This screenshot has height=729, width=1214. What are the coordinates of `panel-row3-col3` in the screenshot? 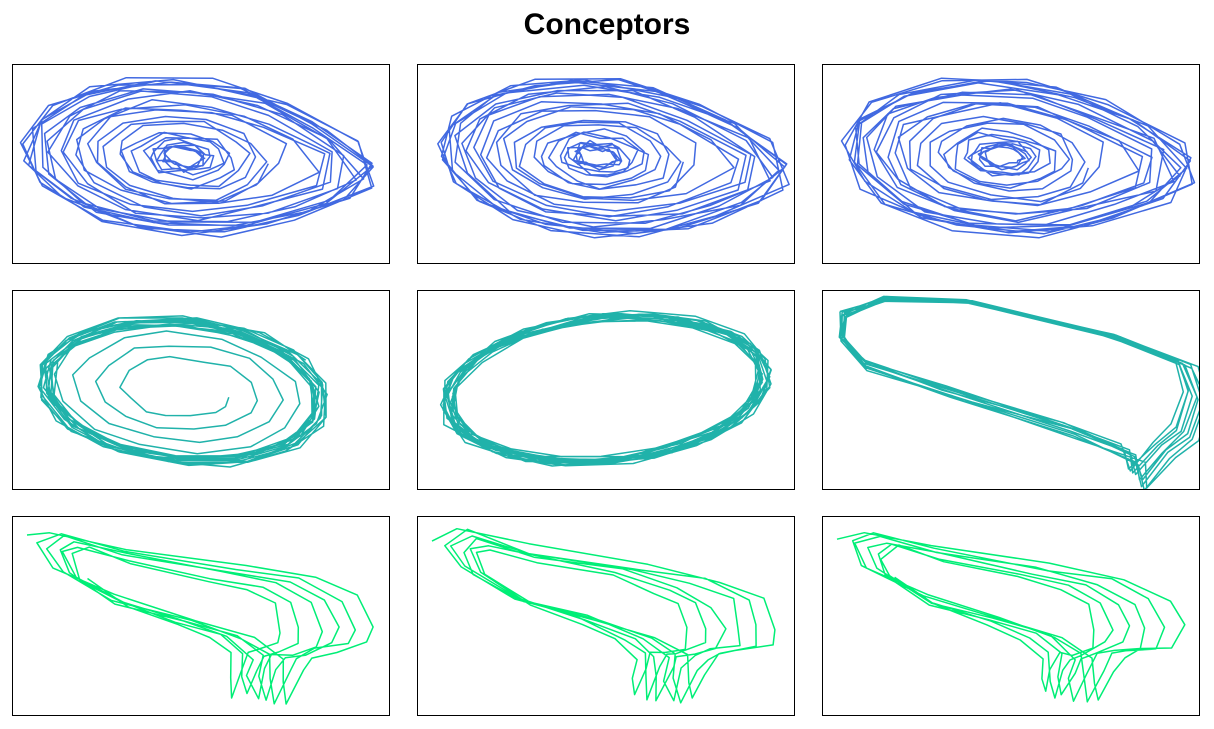 It's located at (1011, 616).